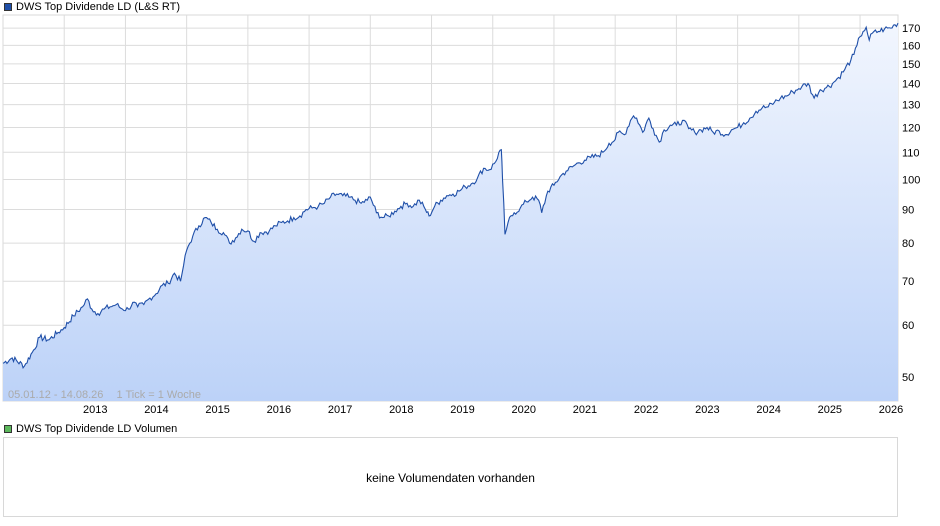 The image size is (940, 526). I want to click on x-tick-label: 2024, so click(768, 410).